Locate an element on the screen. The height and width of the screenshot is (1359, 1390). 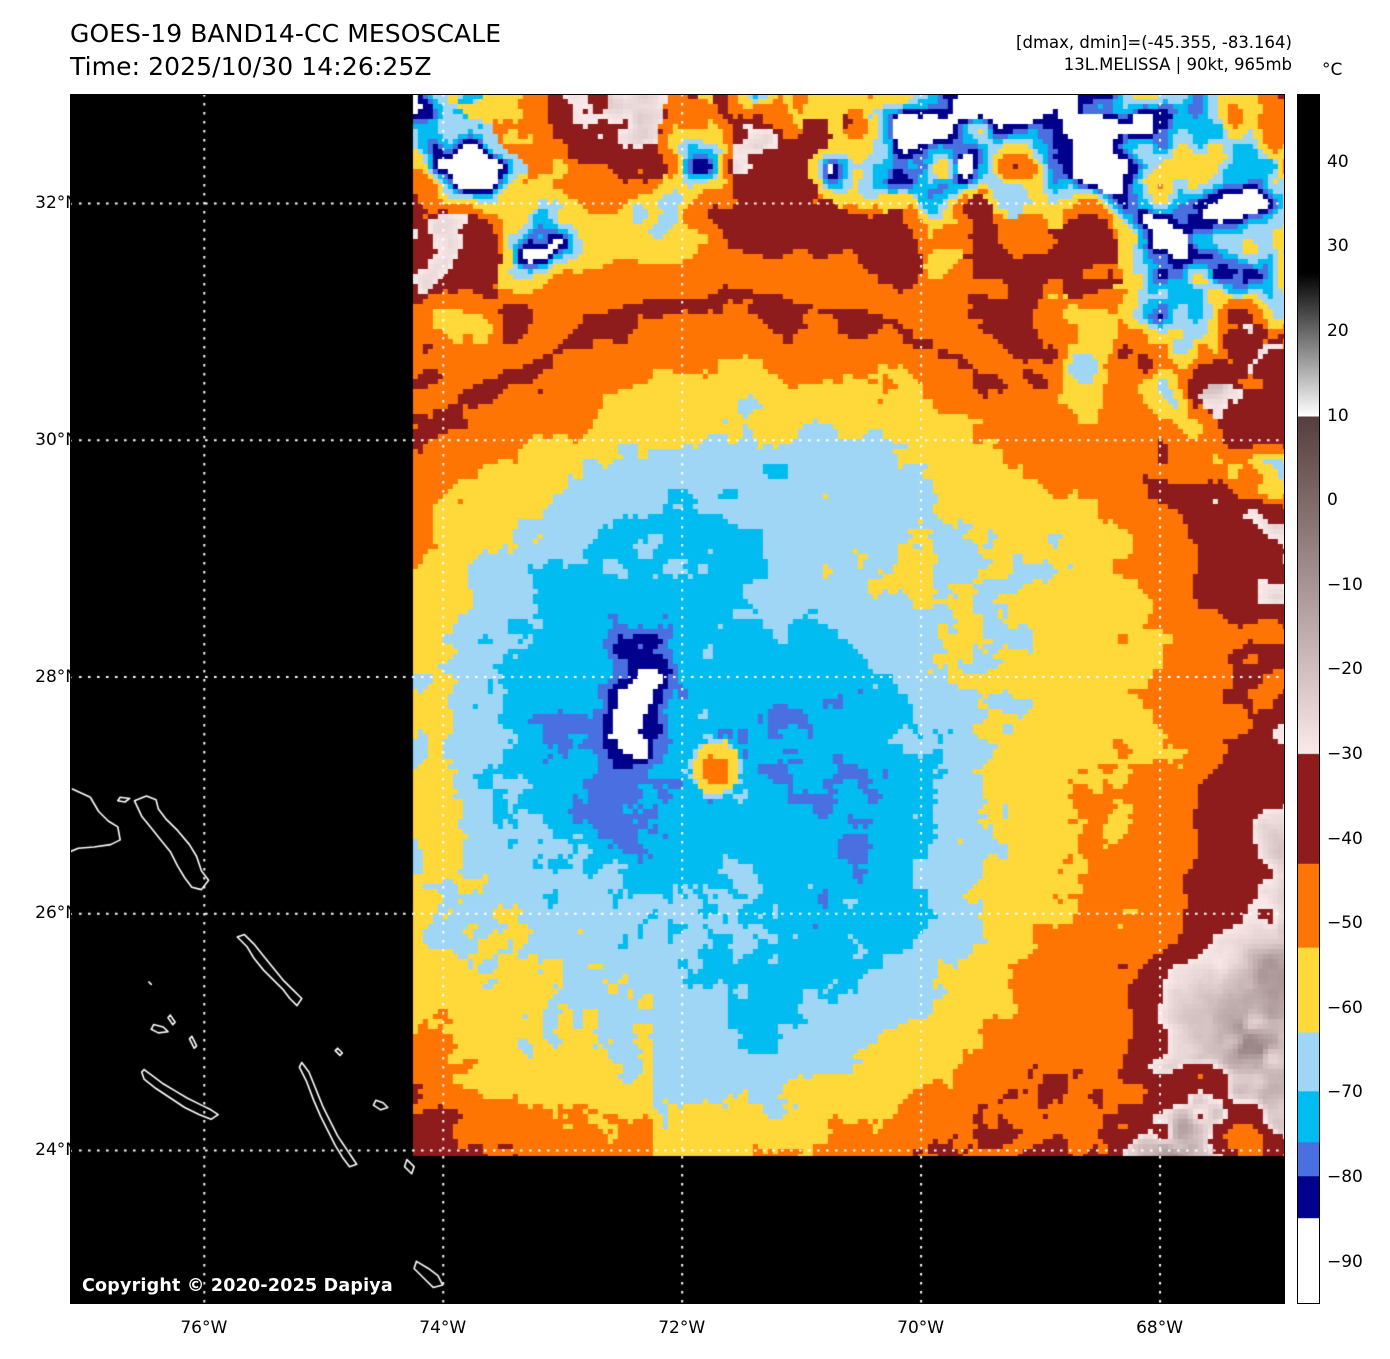
colorbar-tick-label-10: −60 is located at coordinates (1345, 1007).